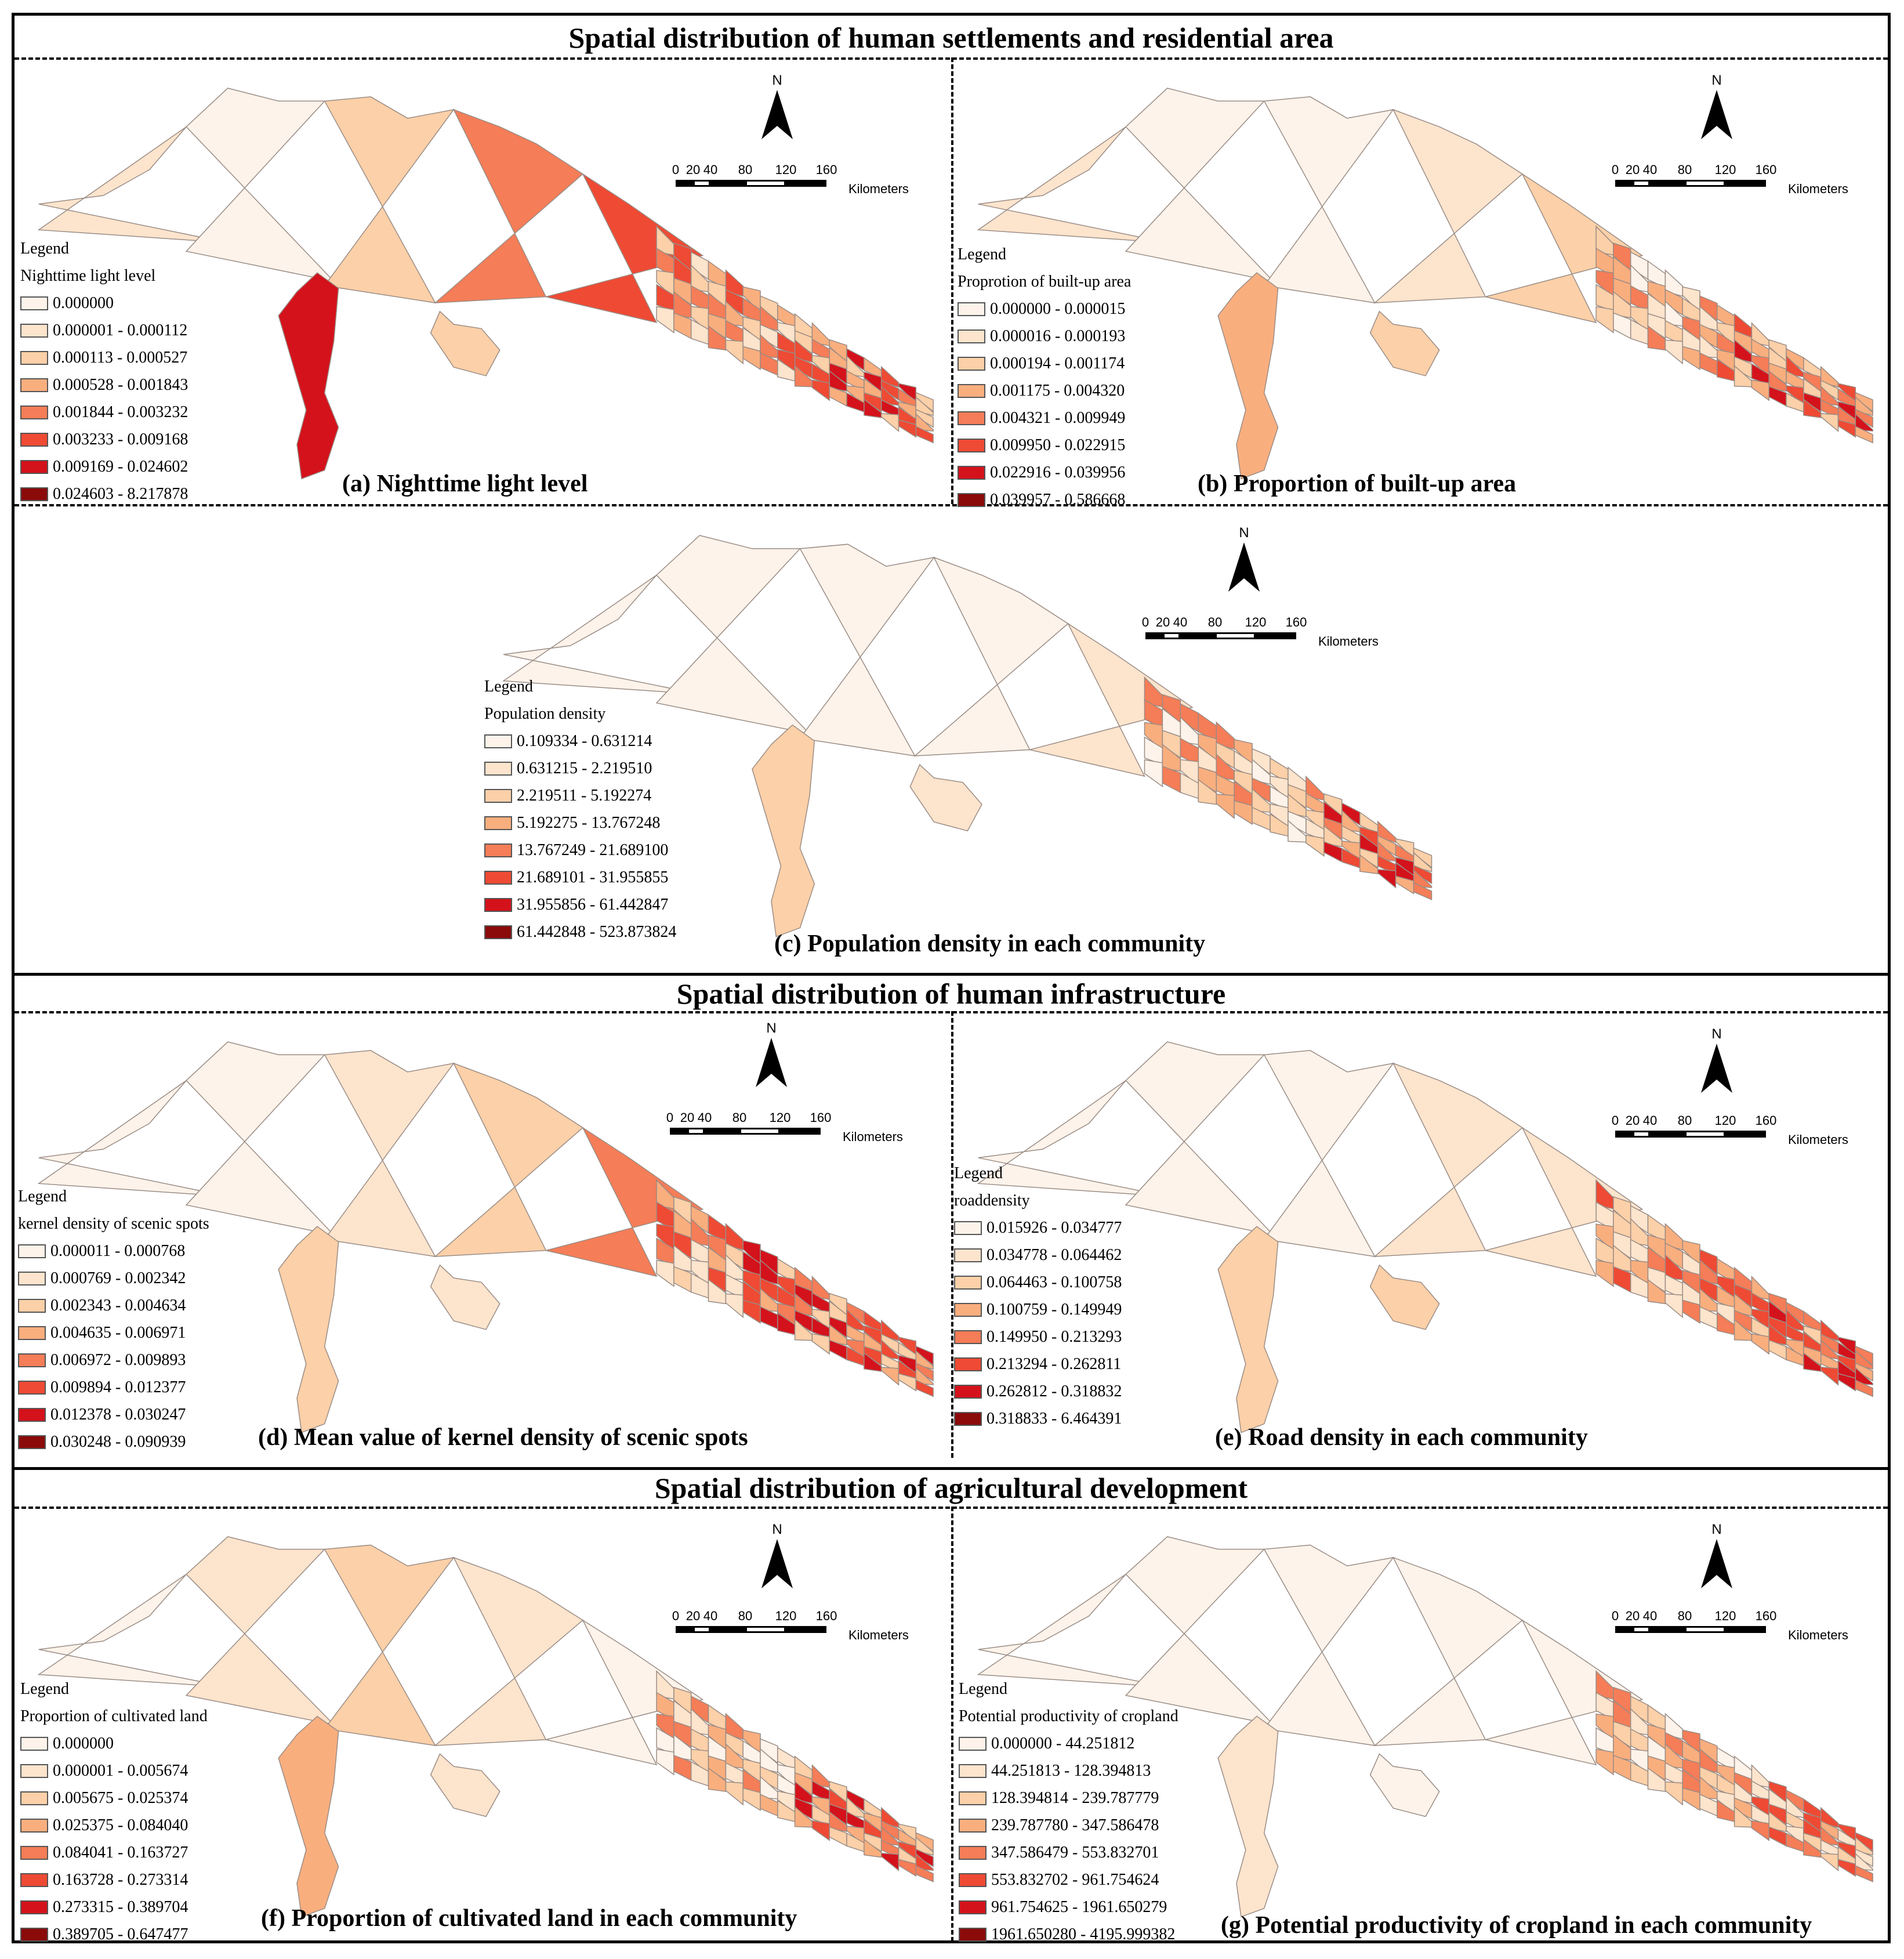  I want to click on legend-label: 0.000001 - 0.005674, so click(120, 1771).